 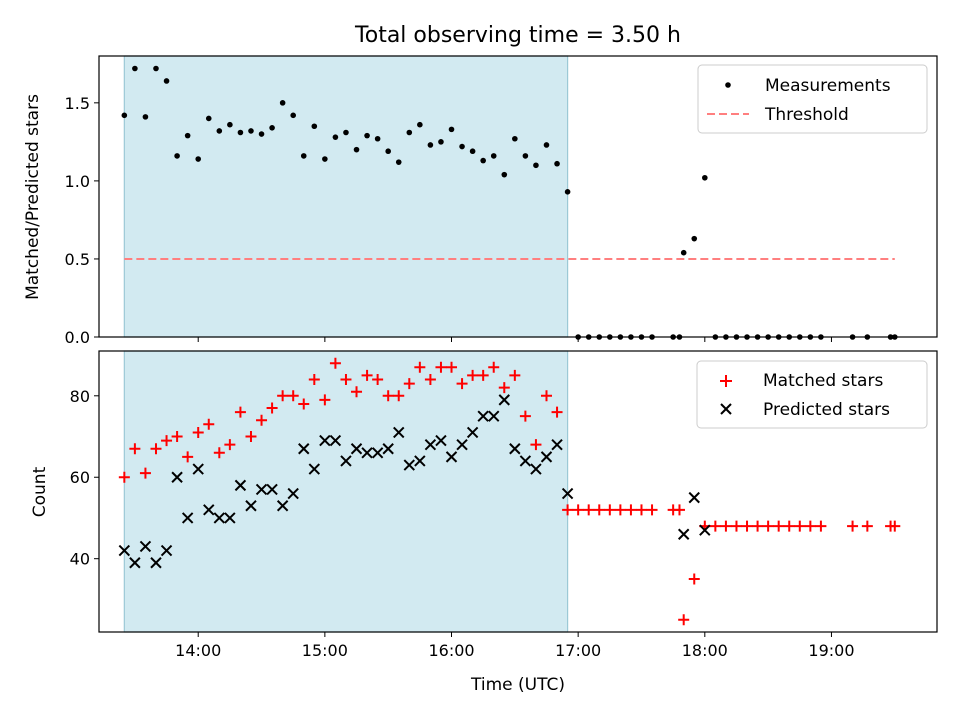 What do you see at coordinates (515, 646) in the screenshot?
I see `bottom-x-axis: 14:00 15:00 16:00 17:00 18:00 19:00` at bounding box center [515, 646].